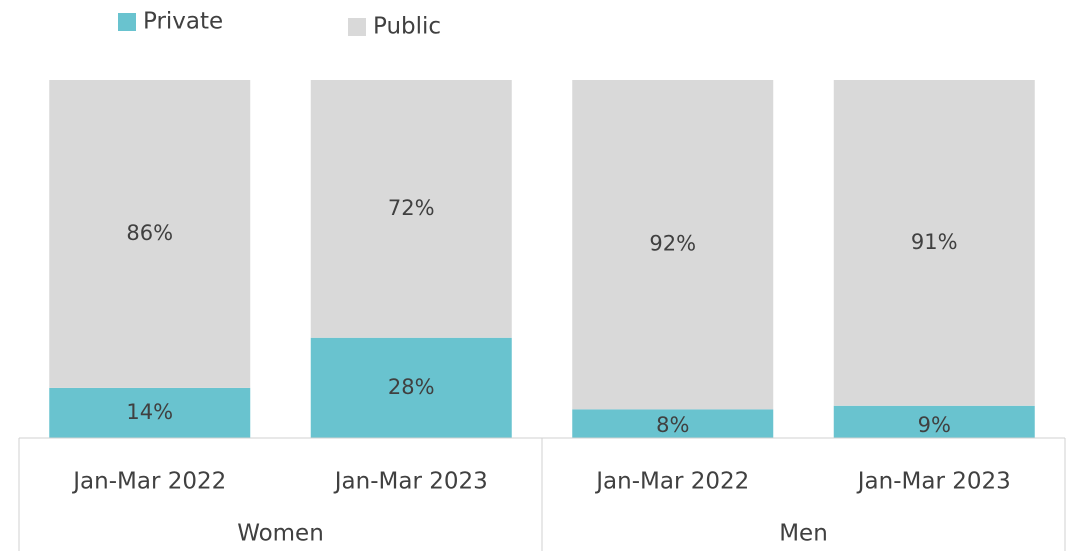 The height and width of the screenshot is (551, 1066). I want to click on data-label: 8%, so click(672, 425).